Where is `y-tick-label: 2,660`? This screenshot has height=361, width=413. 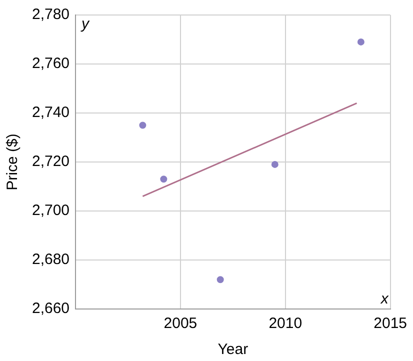
y-tick-label: 2,660 is located at coordinates (51, 309).